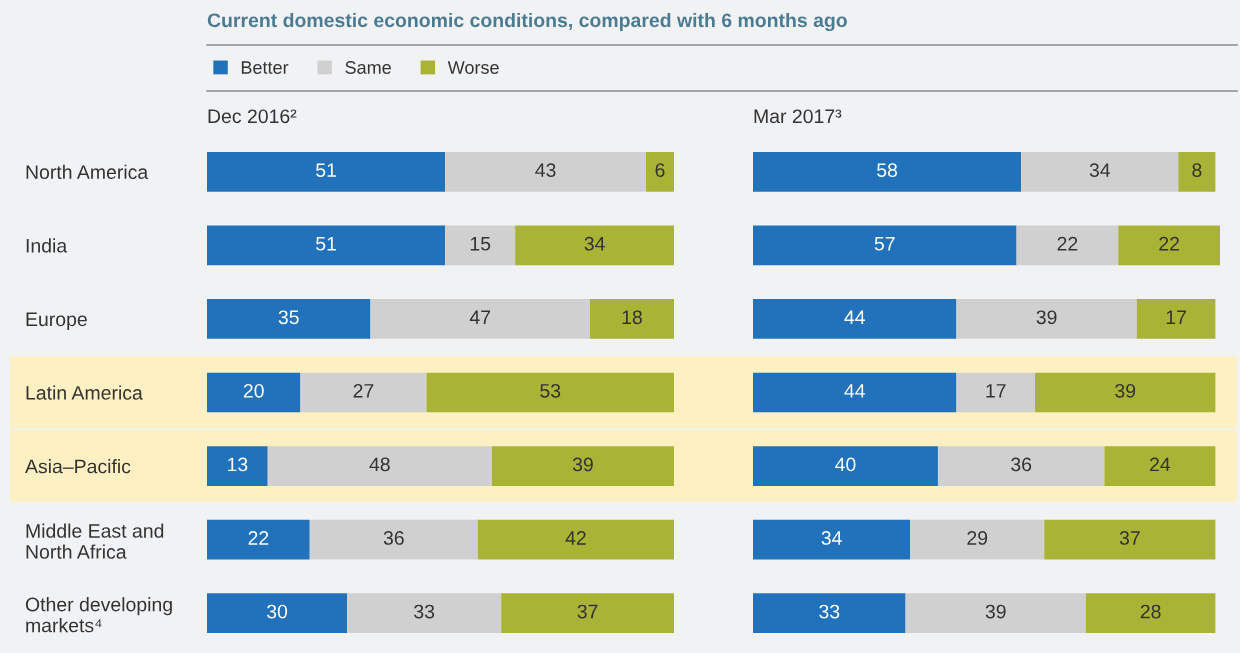 The height and width of the screenshot is (653, 1240). What do you see at coordinates (56, 321) in the screenshot?
I see `y-tick-label: Europe` at bounding box center [56, 321].